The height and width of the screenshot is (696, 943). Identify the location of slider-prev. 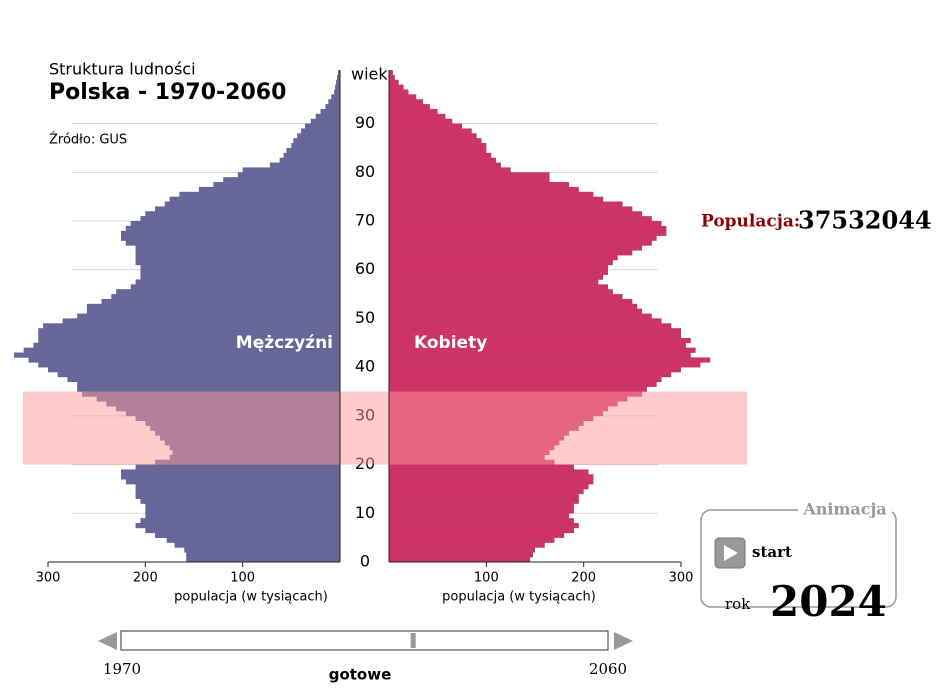
(107, 641).